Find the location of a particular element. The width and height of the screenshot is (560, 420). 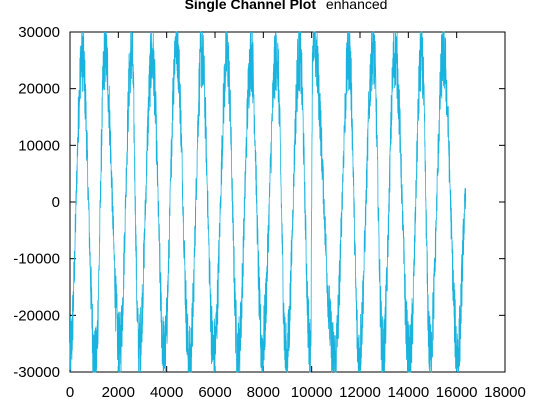

y-tick-label: 0 is located at coordinates (56, 202).